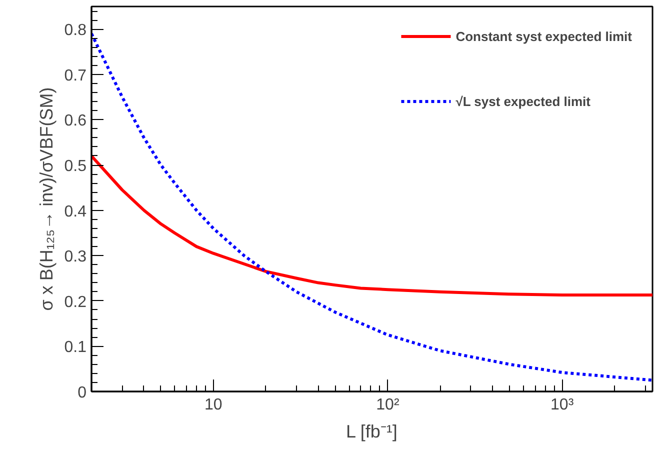 This screenshot has height=471, width=654. What do you see at coordinates (75, 302) in the screenshot?
I see `y-tick-label: 0.2` at bounding box center [75, 302].